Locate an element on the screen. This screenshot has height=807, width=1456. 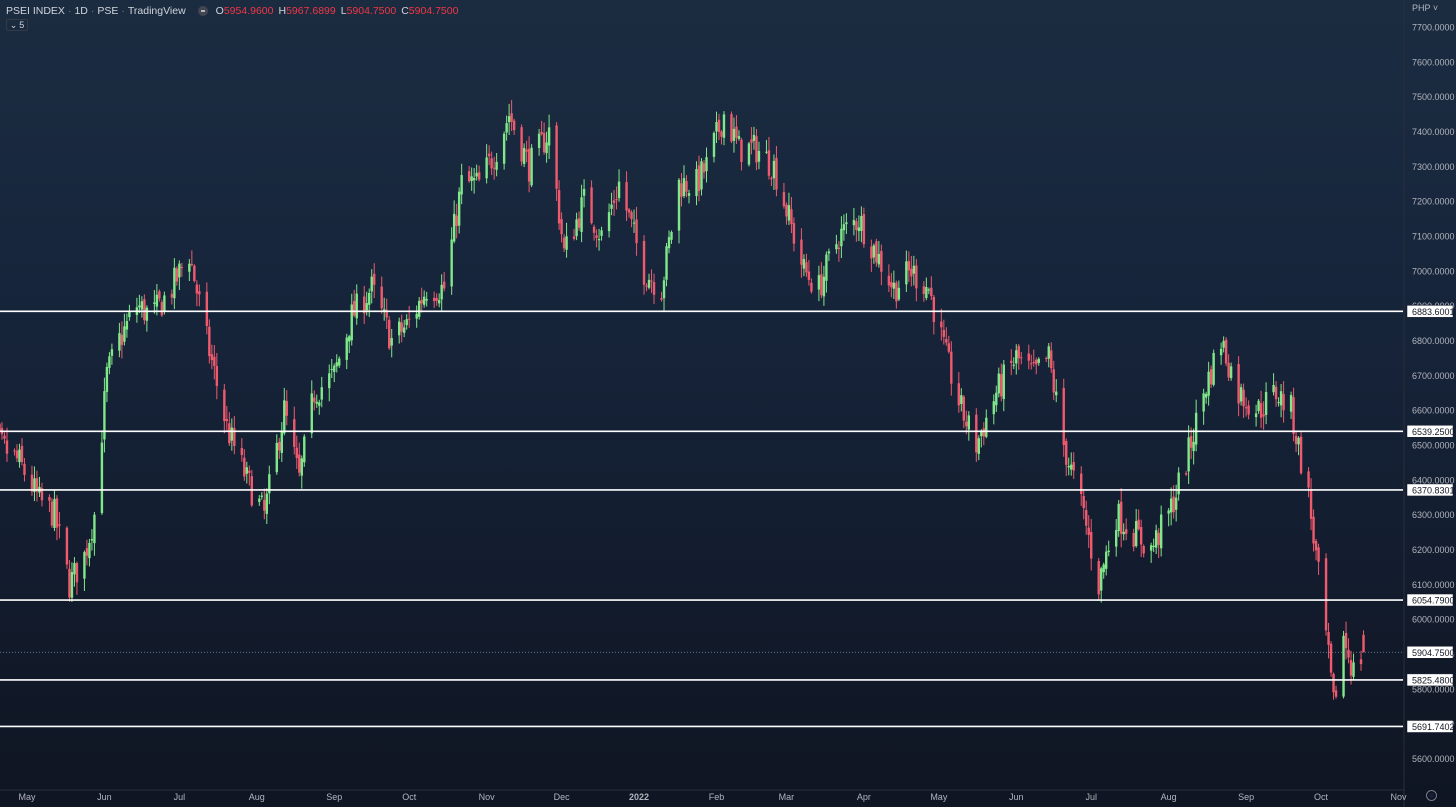
indicators-collapse-button: ⌄ 5 is located at coordinates (17, 25).